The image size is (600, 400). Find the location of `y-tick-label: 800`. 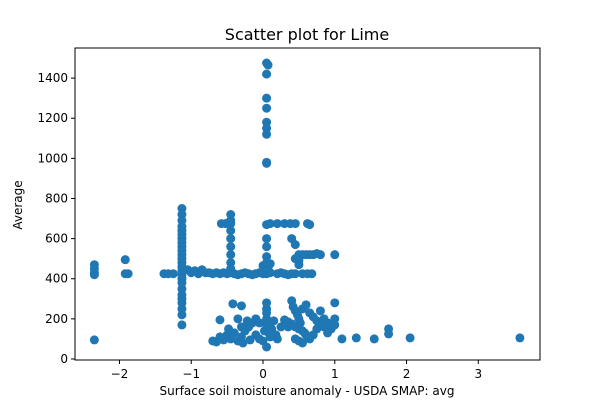

y-tick-label: 800 is located at coordinates (56, 198).